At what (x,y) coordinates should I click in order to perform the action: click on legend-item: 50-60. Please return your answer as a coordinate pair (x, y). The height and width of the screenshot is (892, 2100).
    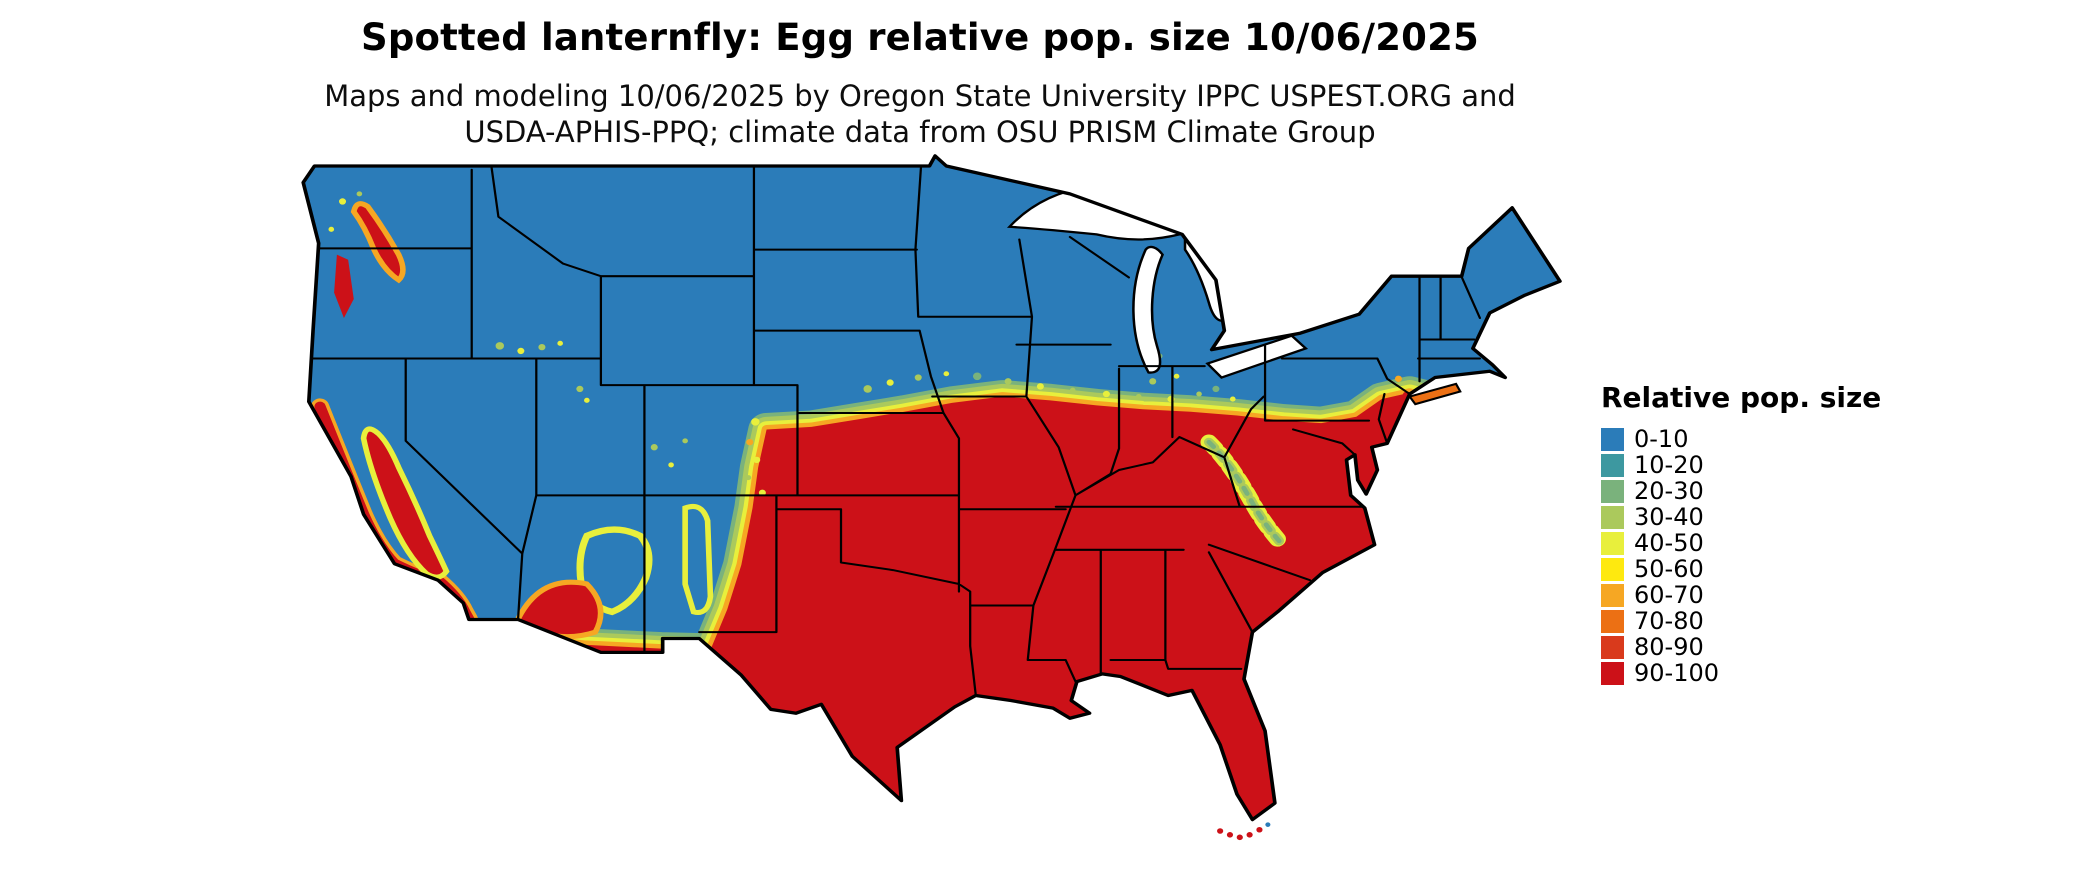
    Looking at the image, I should click on (1741, 569).